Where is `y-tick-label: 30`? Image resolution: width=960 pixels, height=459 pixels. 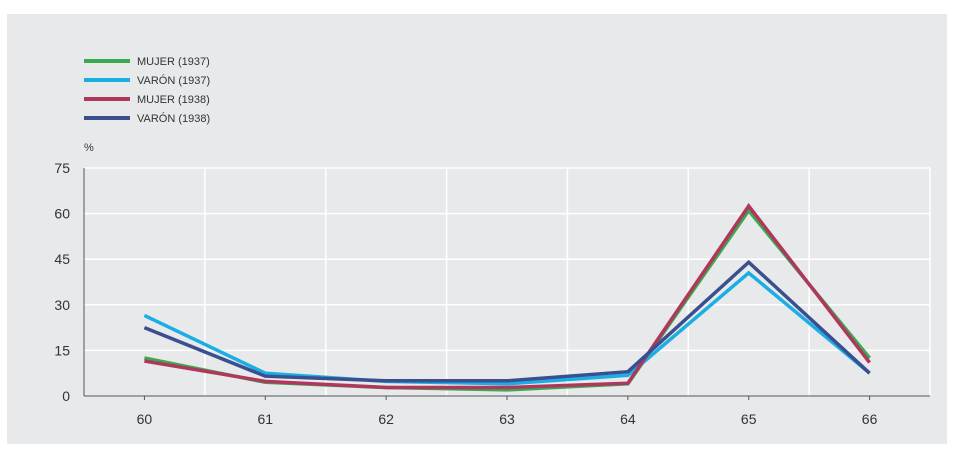
y-tick-label: 30 is located at coordinates (62, 305).